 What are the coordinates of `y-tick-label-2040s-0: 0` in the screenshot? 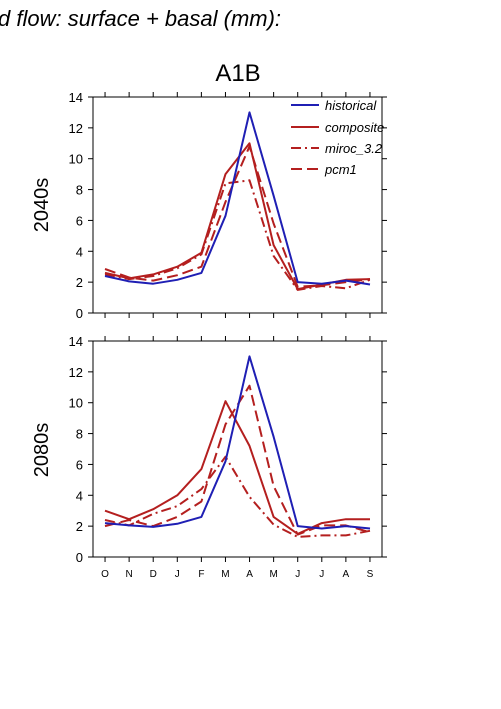 It's located at (79, 313).